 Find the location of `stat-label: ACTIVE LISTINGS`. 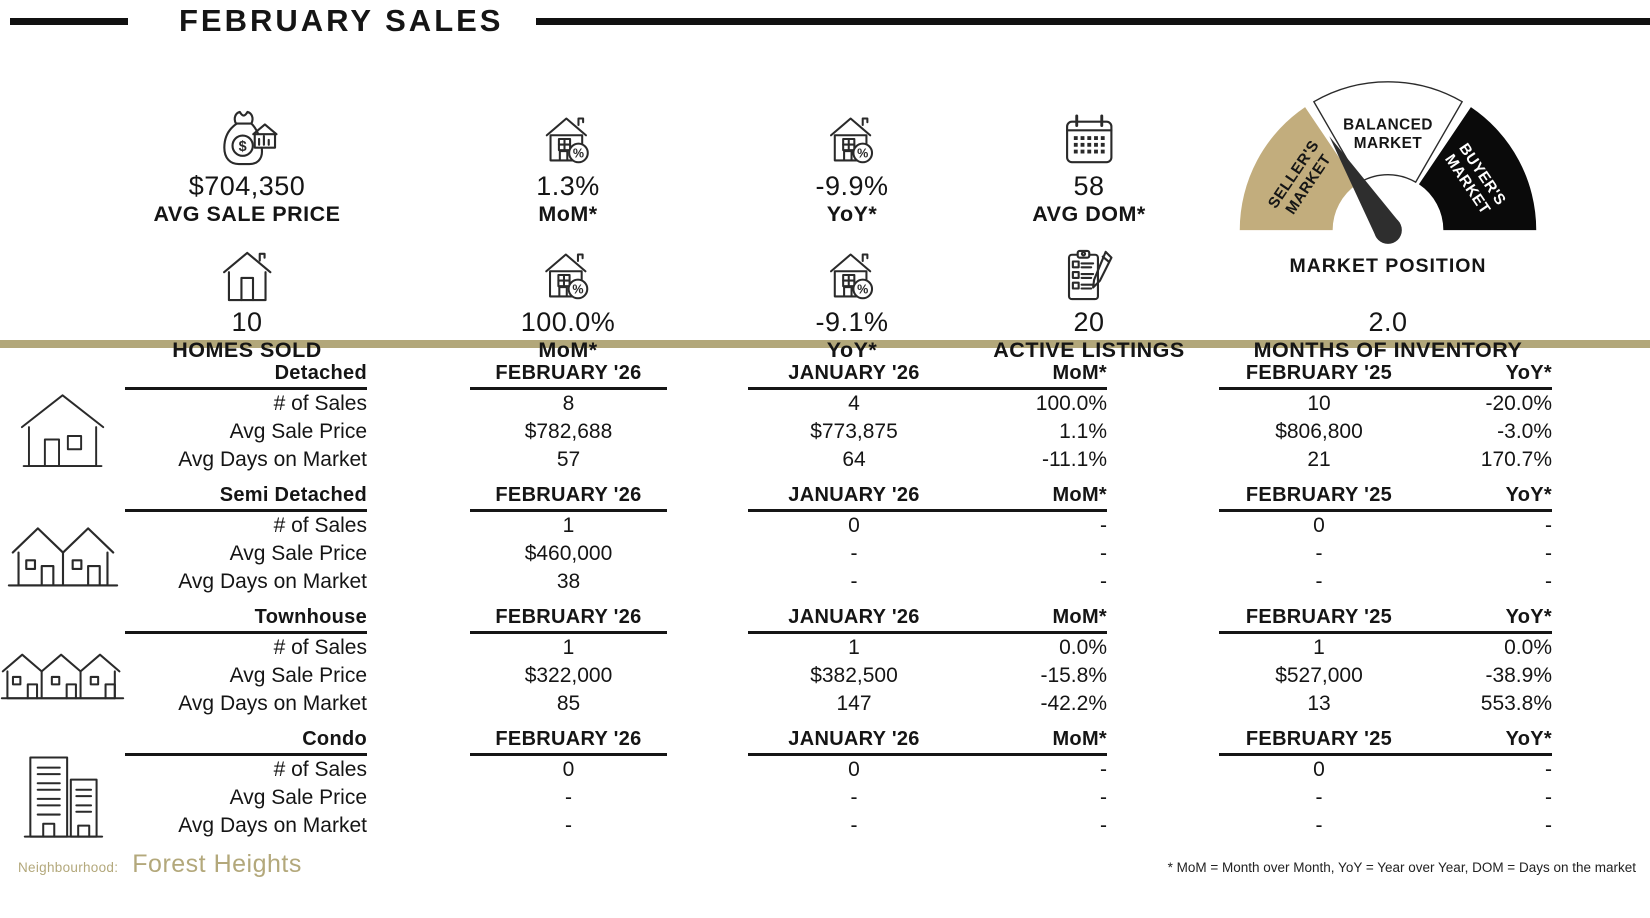

stat-label: ACTIVE LISTINGS is located at coordinates (1089, 350).